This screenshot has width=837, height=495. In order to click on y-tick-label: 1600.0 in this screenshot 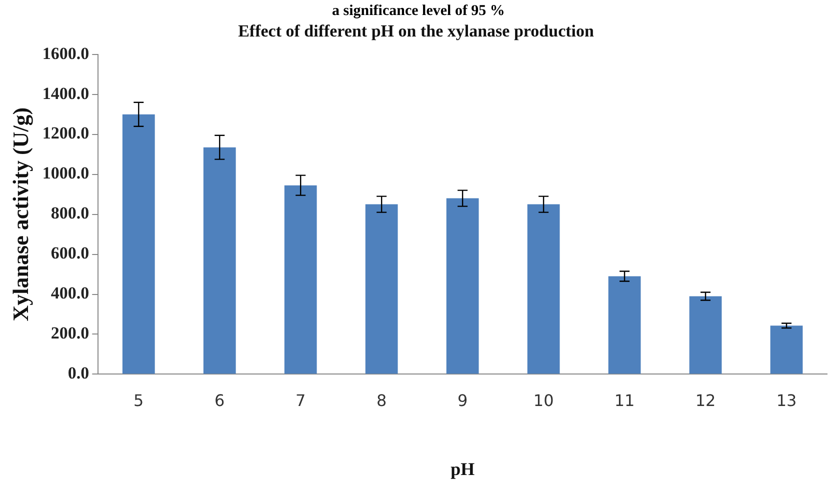, I will do `click(66, 53)`.